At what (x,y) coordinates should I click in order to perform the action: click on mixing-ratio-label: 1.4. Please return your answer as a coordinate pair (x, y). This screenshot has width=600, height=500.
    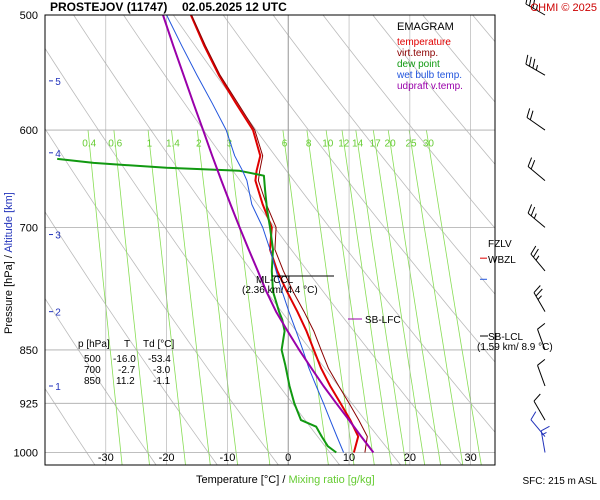
    Looking at the image, I should click on (173, 144).